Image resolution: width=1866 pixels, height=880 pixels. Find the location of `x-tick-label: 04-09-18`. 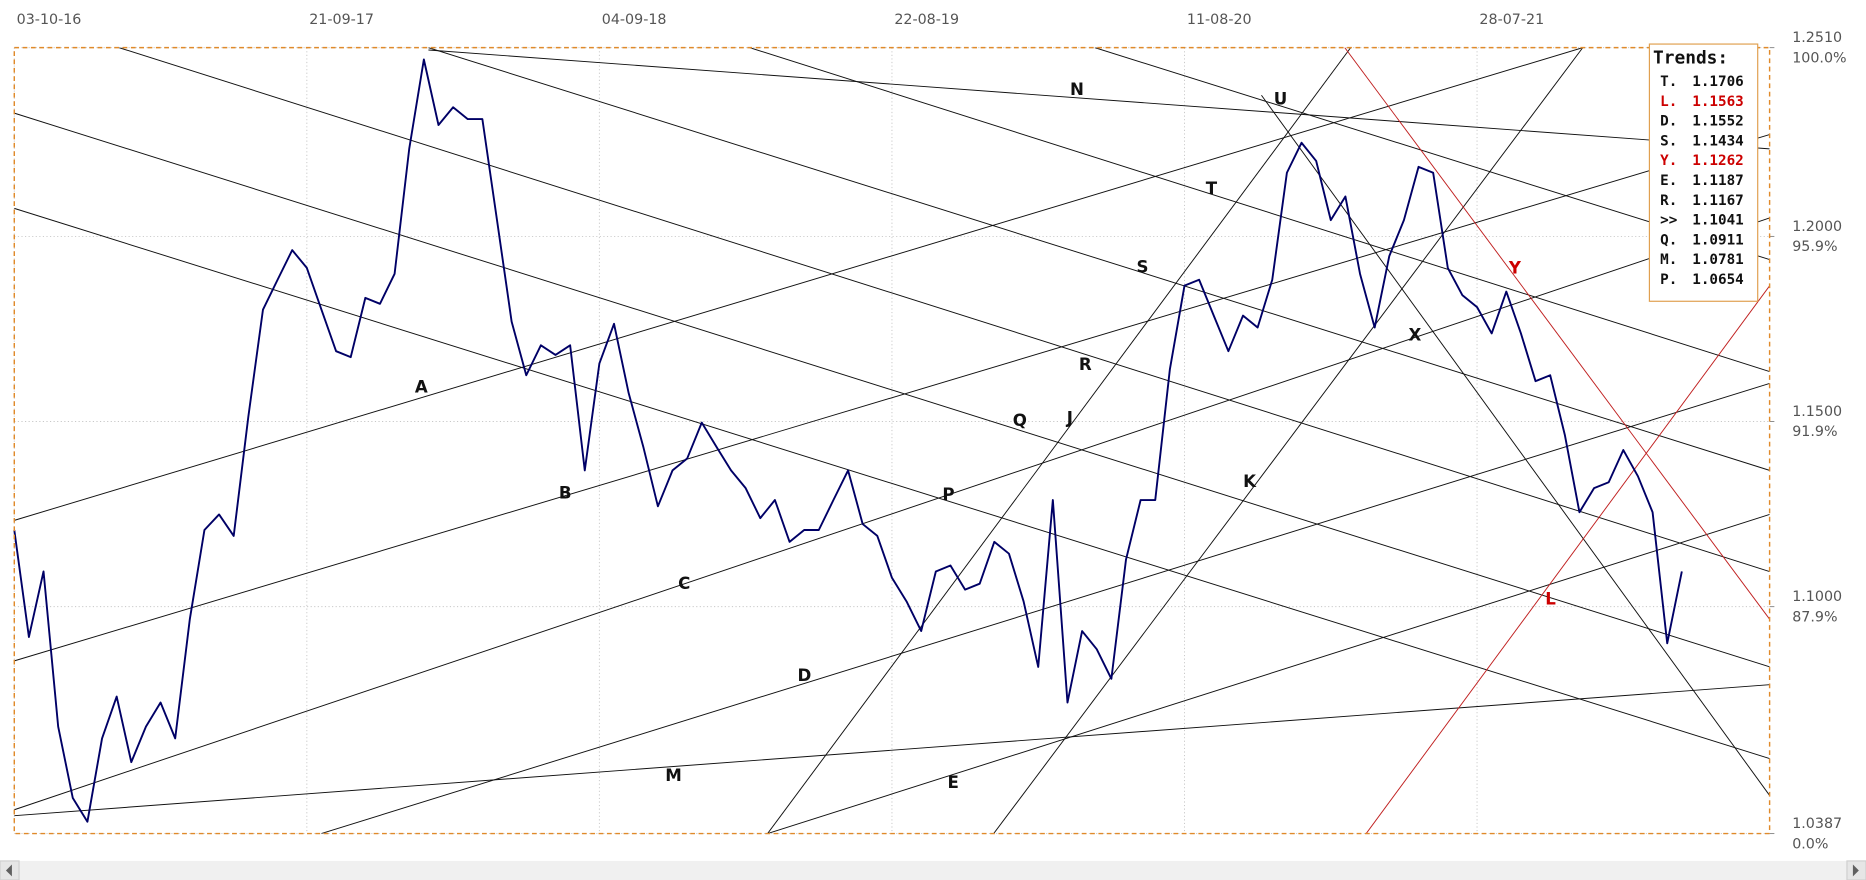

x-tick-label: 04-09-18 is located at coordinates (634, 20).